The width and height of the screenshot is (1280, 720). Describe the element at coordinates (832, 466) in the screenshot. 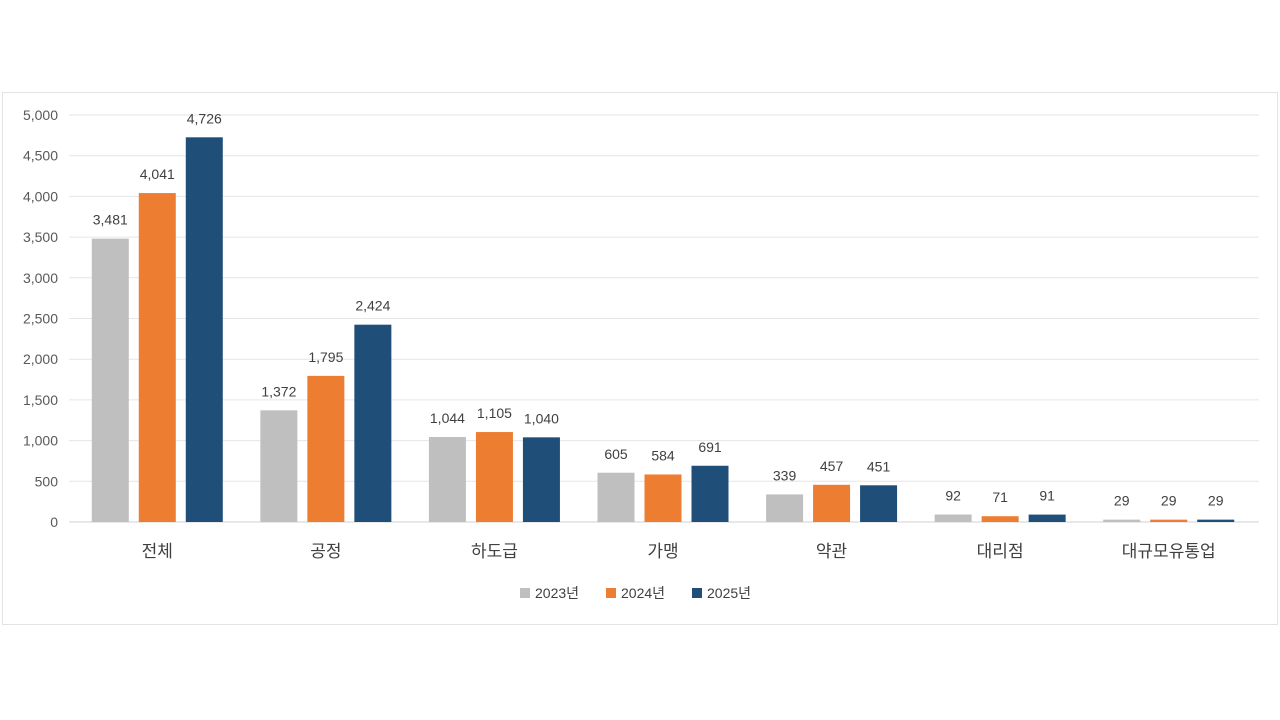

I see `data-label: 457` at that location.